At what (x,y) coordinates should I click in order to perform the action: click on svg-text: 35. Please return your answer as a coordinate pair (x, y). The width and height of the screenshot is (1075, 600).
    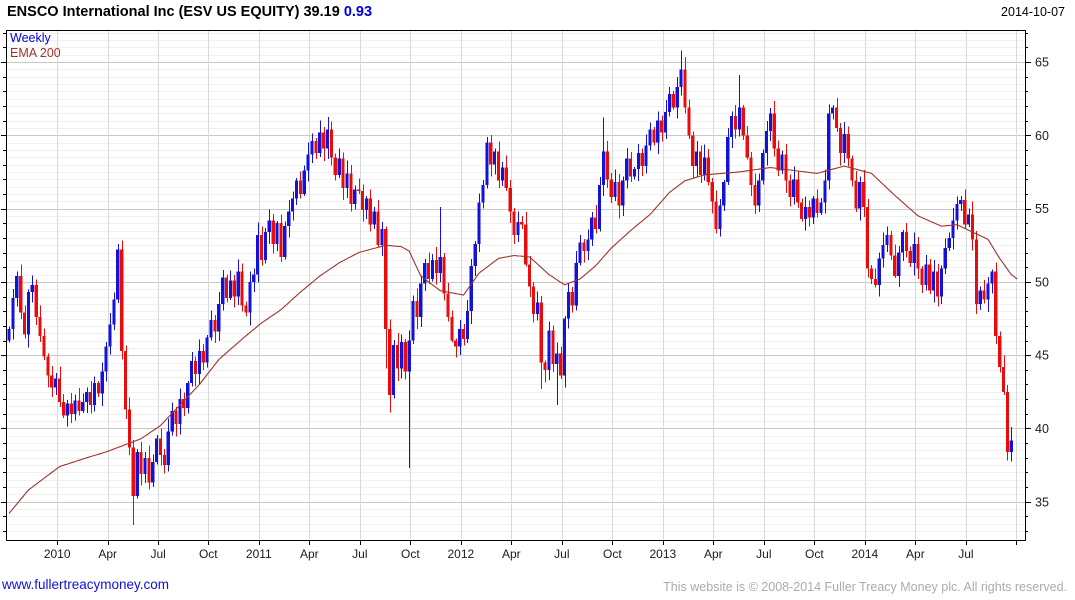
    Looking at the image, I should click on (1042, 502).